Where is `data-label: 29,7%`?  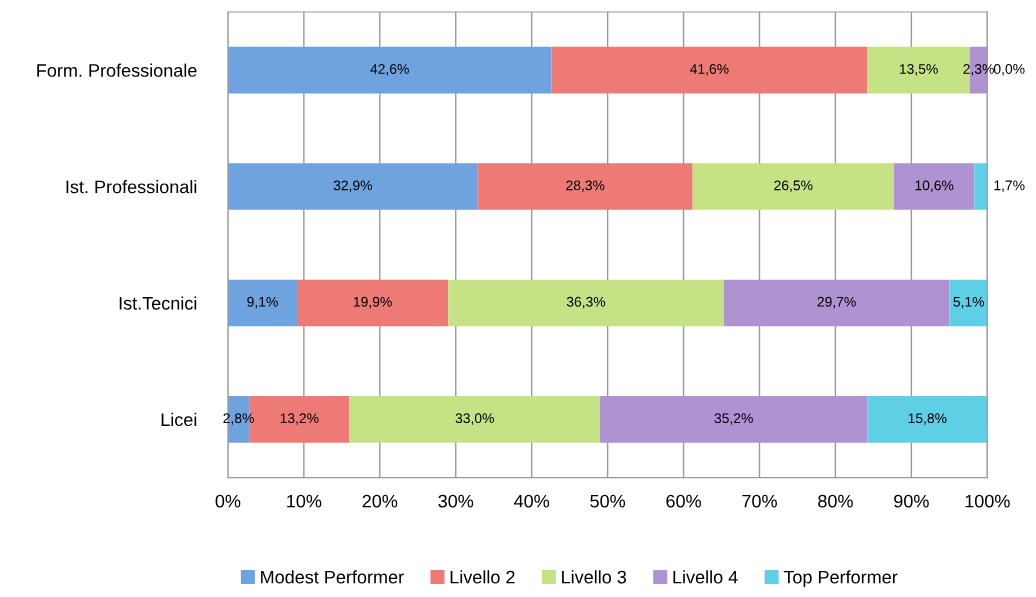 data-label: 29,7% is located at coordinates (836, 302).